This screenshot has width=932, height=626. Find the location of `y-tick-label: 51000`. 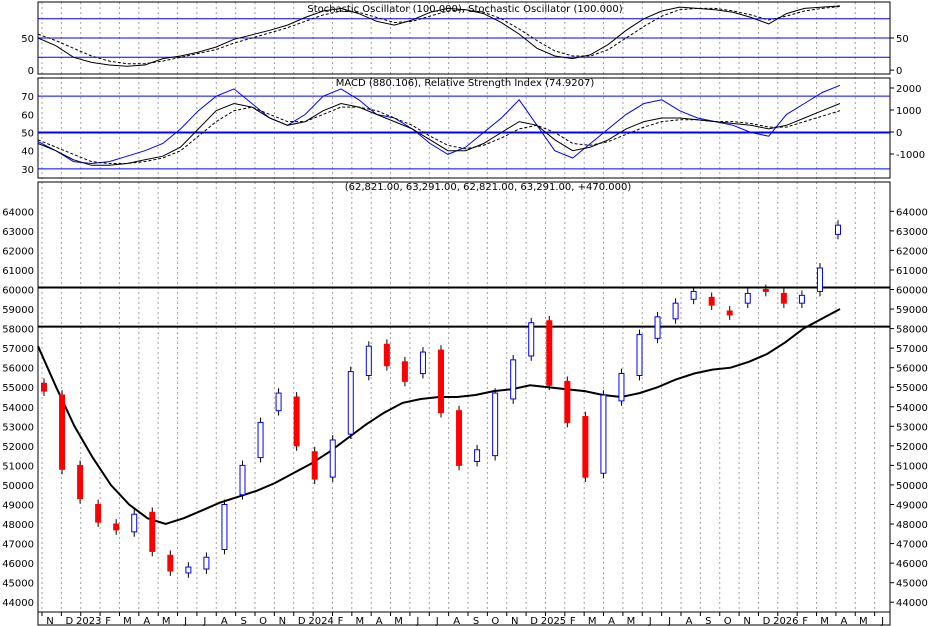

y-tick-label: 51000 is located at coordinates (18, 466).